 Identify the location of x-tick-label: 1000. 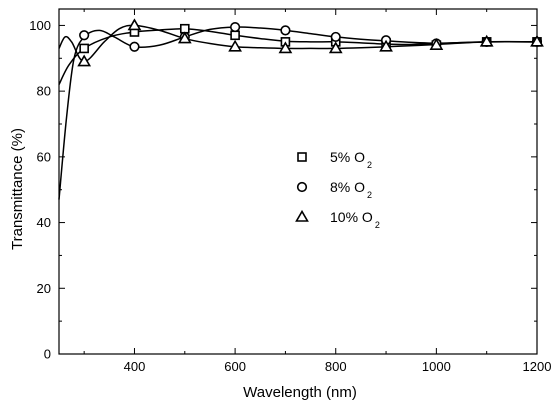
(436, 366).